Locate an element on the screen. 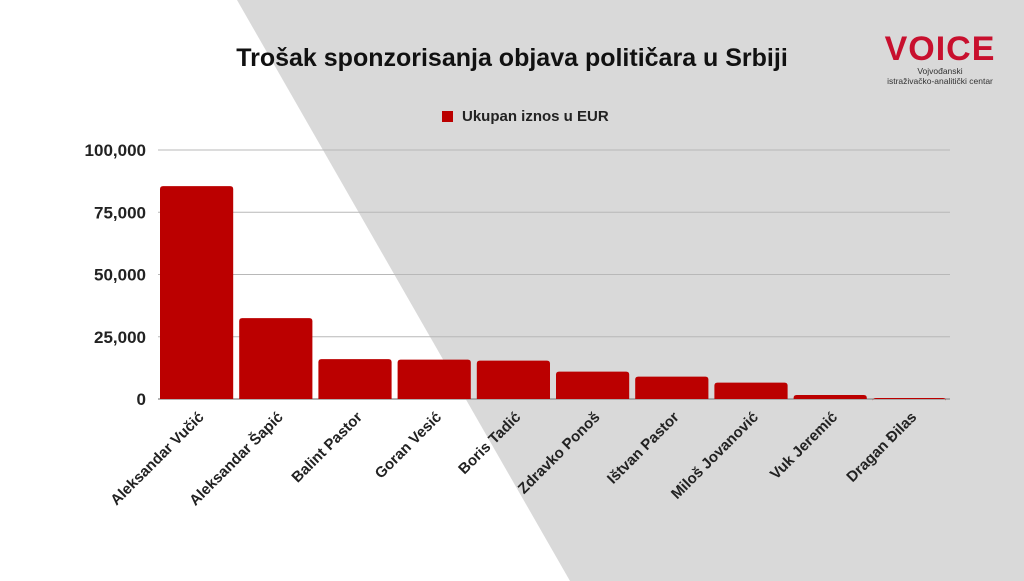 Image resolution: width=1024 pixels, height=581 pixels. x-tick-label: Miloš Jovanović is located at coordinates (715, 456).